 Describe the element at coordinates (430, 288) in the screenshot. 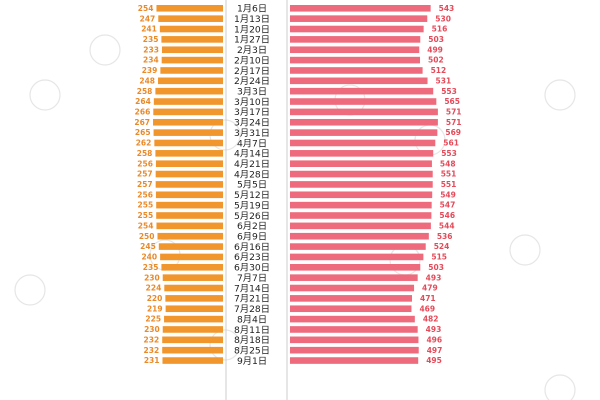

I see `right-value-label: 479` at that location.